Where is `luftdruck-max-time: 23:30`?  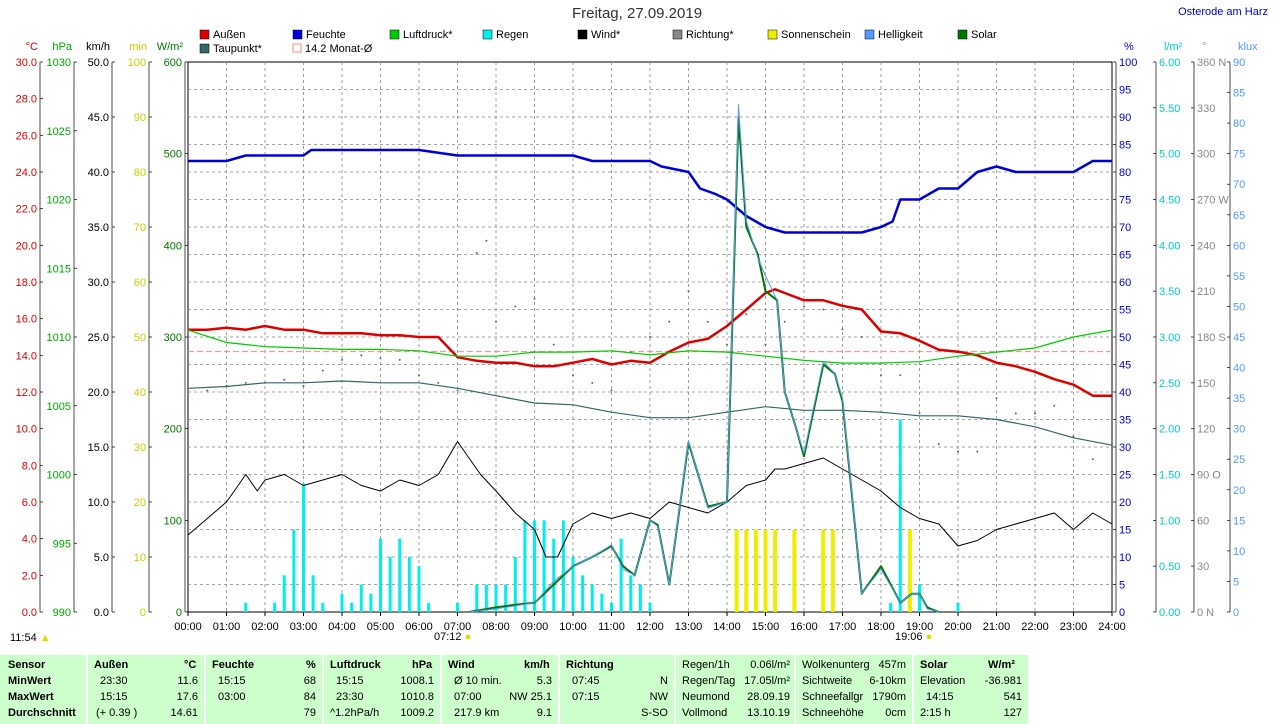 luftdruck-max-time: 23:30 is located at coordinates (350, 697).